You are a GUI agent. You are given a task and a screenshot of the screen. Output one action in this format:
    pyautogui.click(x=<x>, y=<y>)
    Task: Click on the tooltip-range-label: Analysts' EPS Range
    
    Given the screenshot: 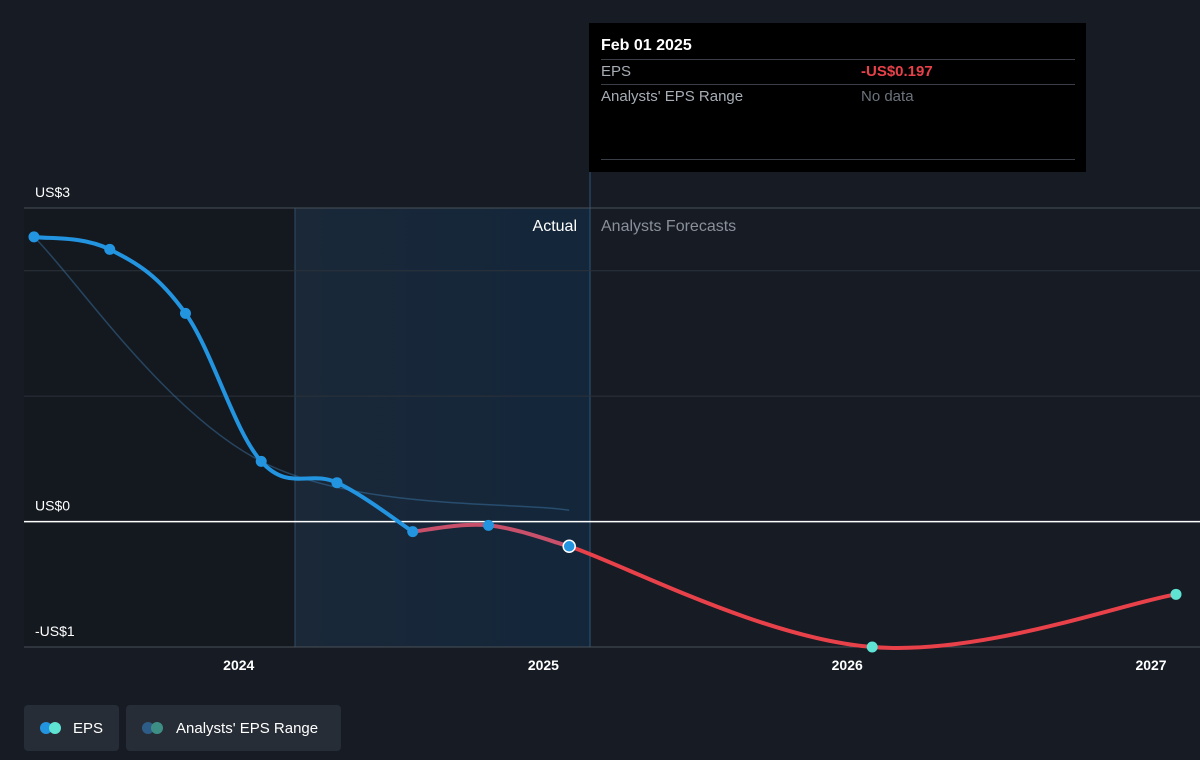 What is the action you would take?
    pyautogui.click(x=672, y=96)
    